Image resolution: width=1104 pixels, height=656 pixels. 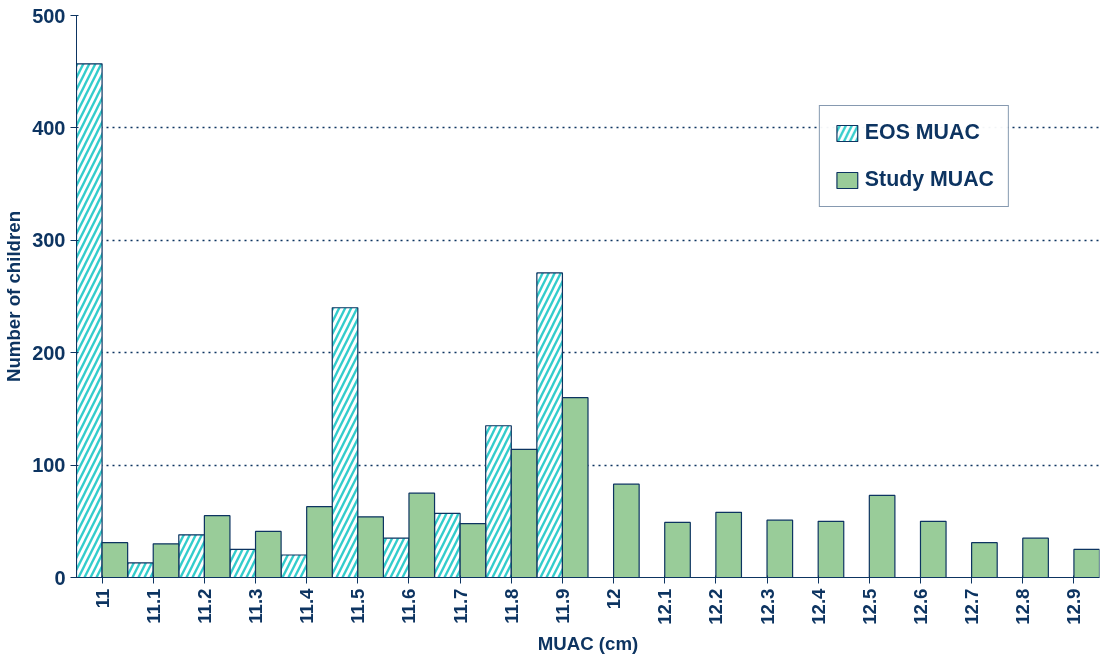 What do you see at coordinates (920, 606) in the screenshot?
I see `x-tick-label: 12.6` at bounding box center [920, 606].